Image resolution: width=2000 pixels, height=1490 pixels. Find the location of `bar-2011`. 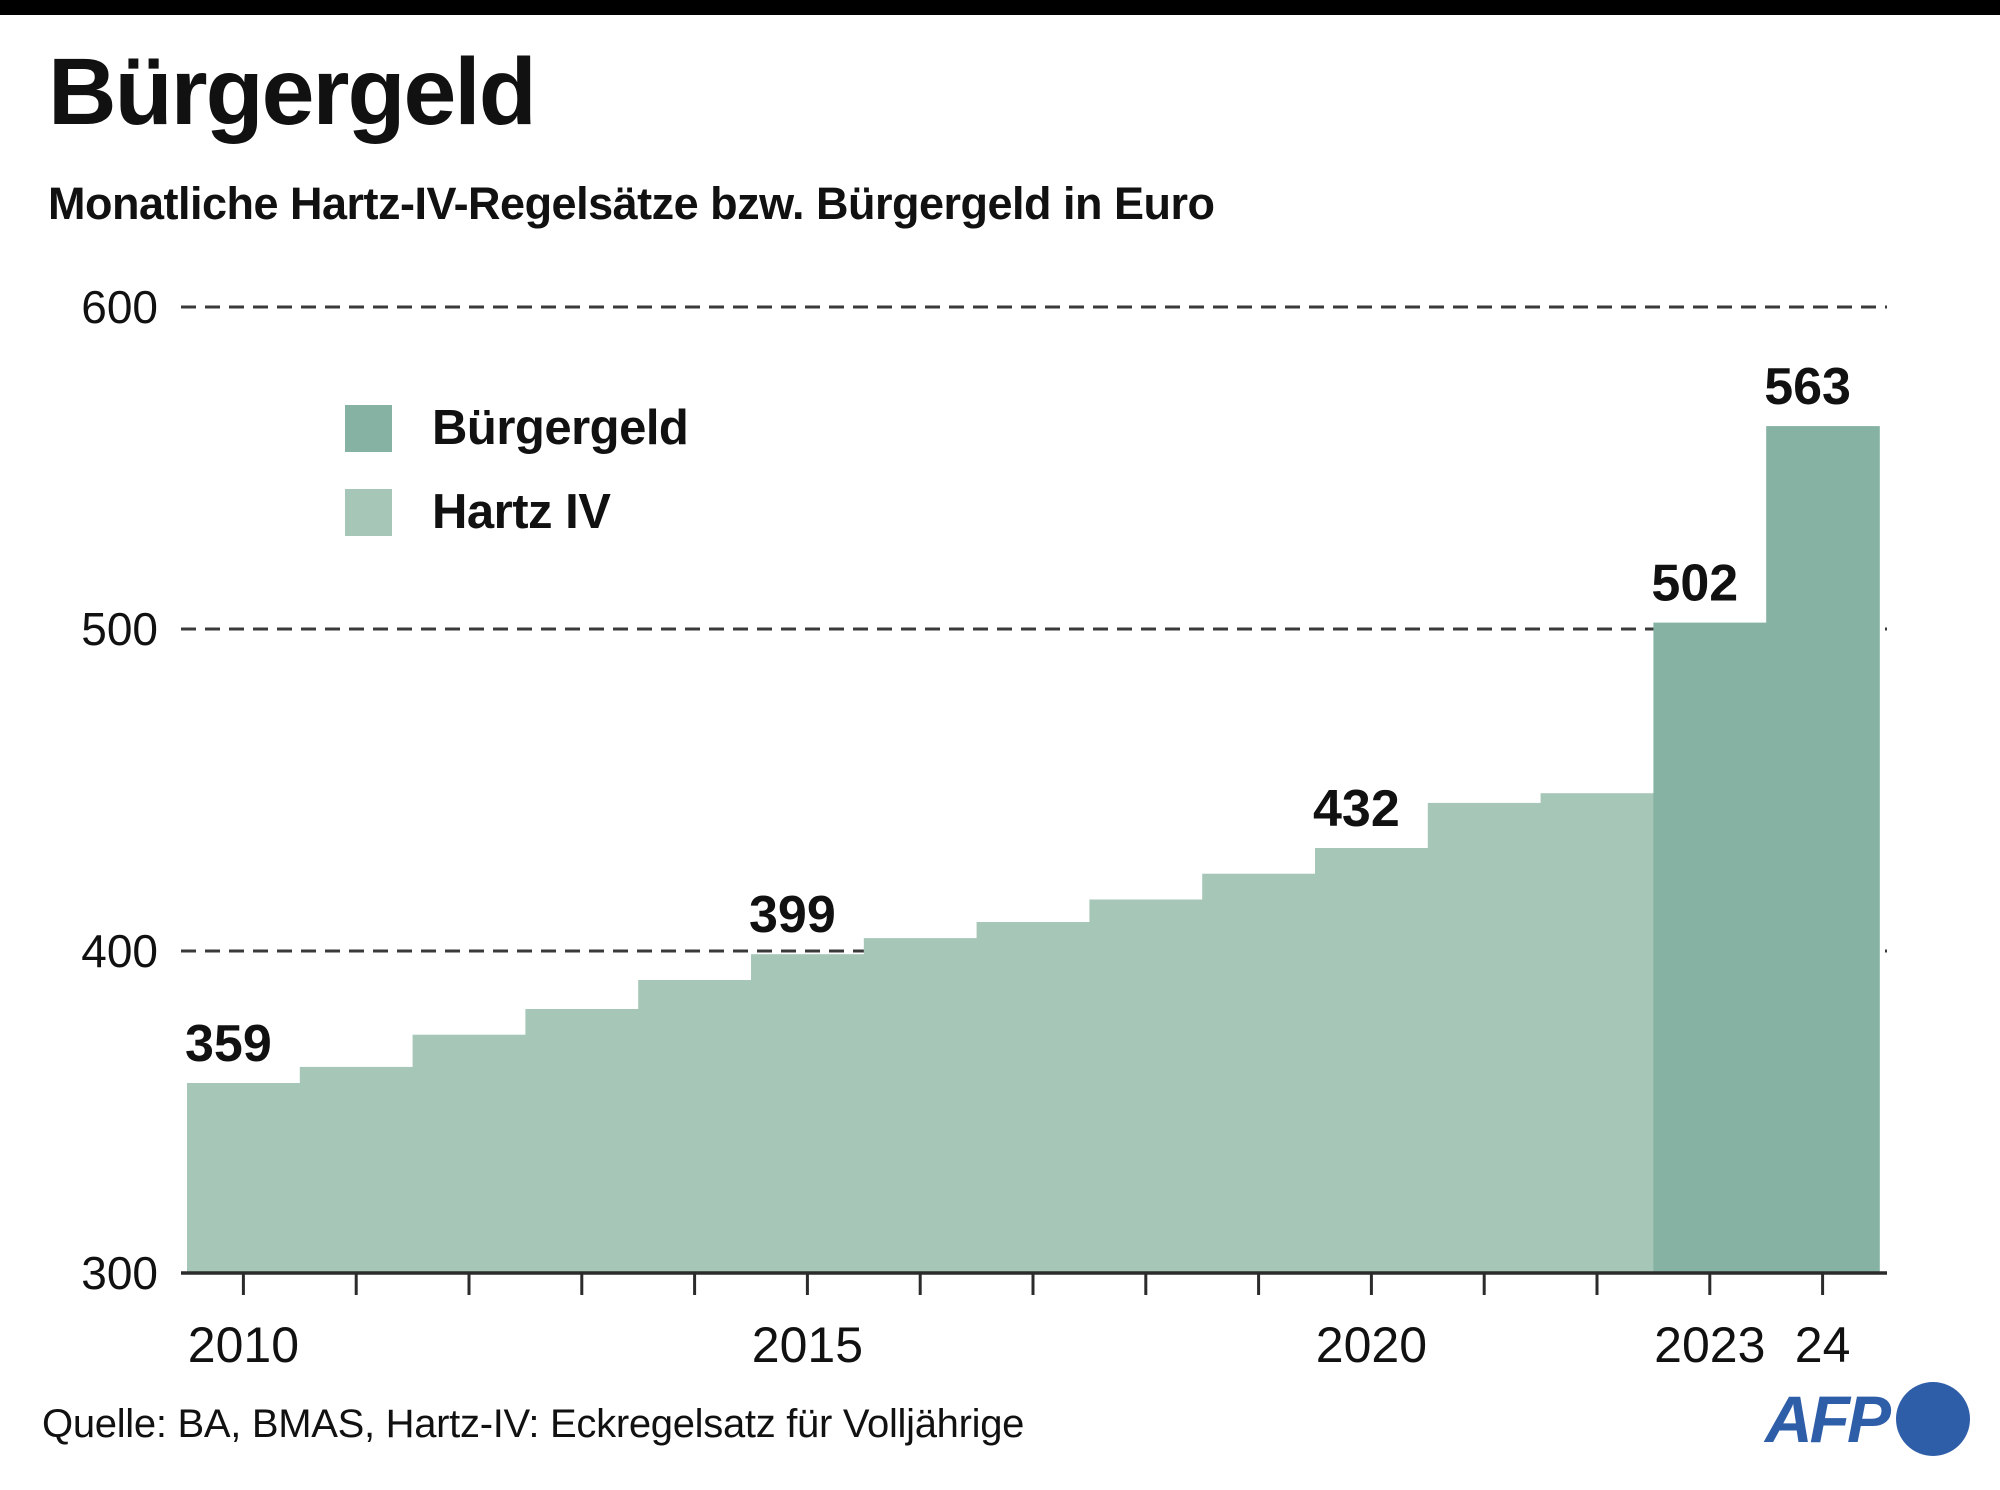

bar-2011 is located at coordinates (356, 1169).